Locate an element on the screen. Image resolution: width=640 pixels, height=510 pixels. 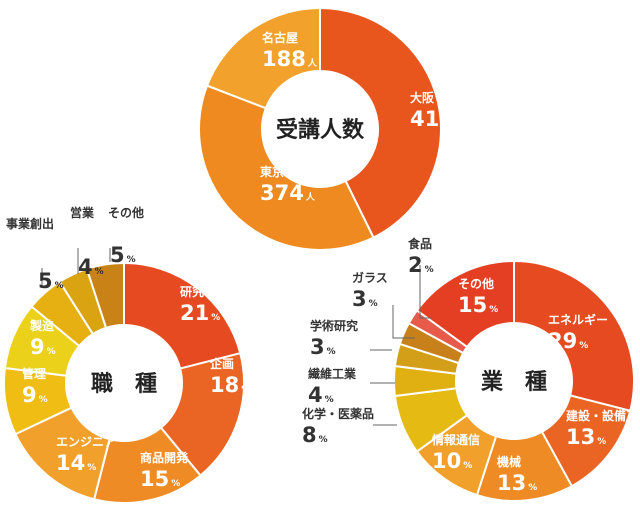
slice-label: 商品開発 is located at coordinates (164, 457).